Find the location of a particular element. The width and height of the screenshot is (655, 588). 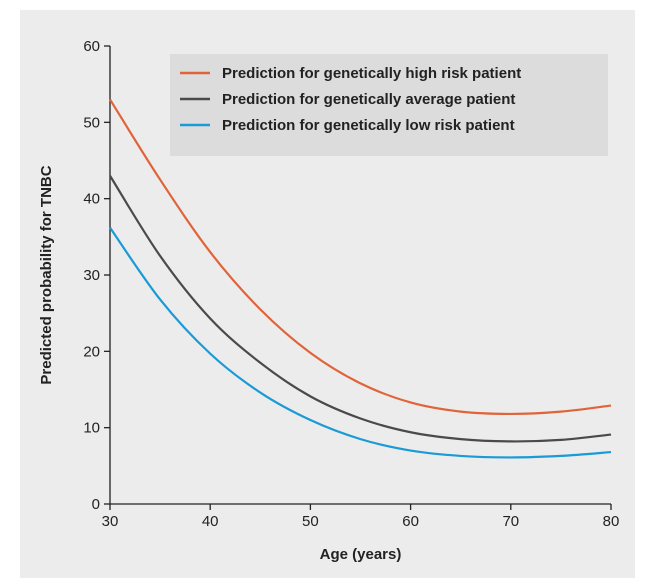

y-tick-label: 60 is located at coordinates (91, 46).